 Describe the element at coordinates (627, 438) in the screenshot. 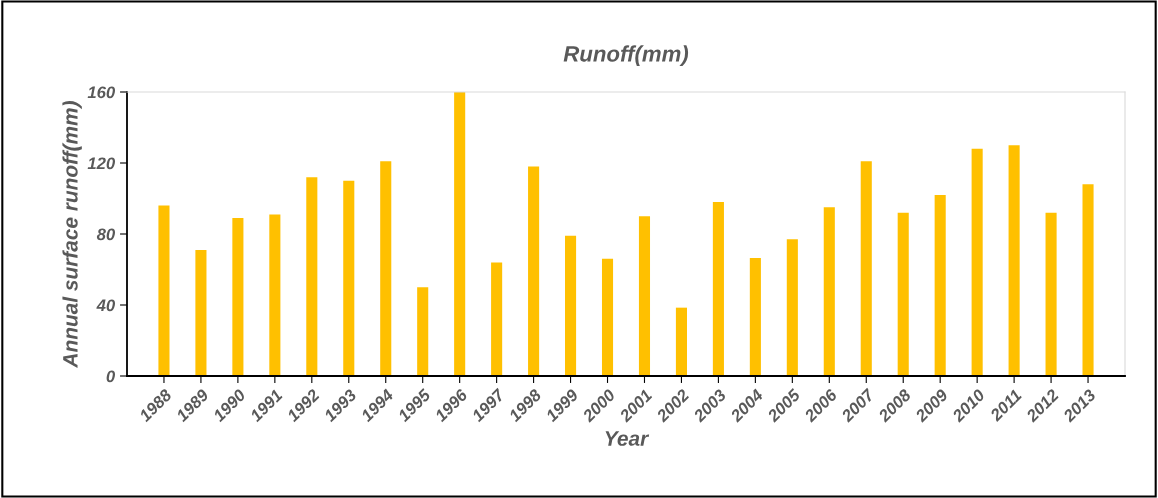

I see `x-axis-title: Year` at that location.